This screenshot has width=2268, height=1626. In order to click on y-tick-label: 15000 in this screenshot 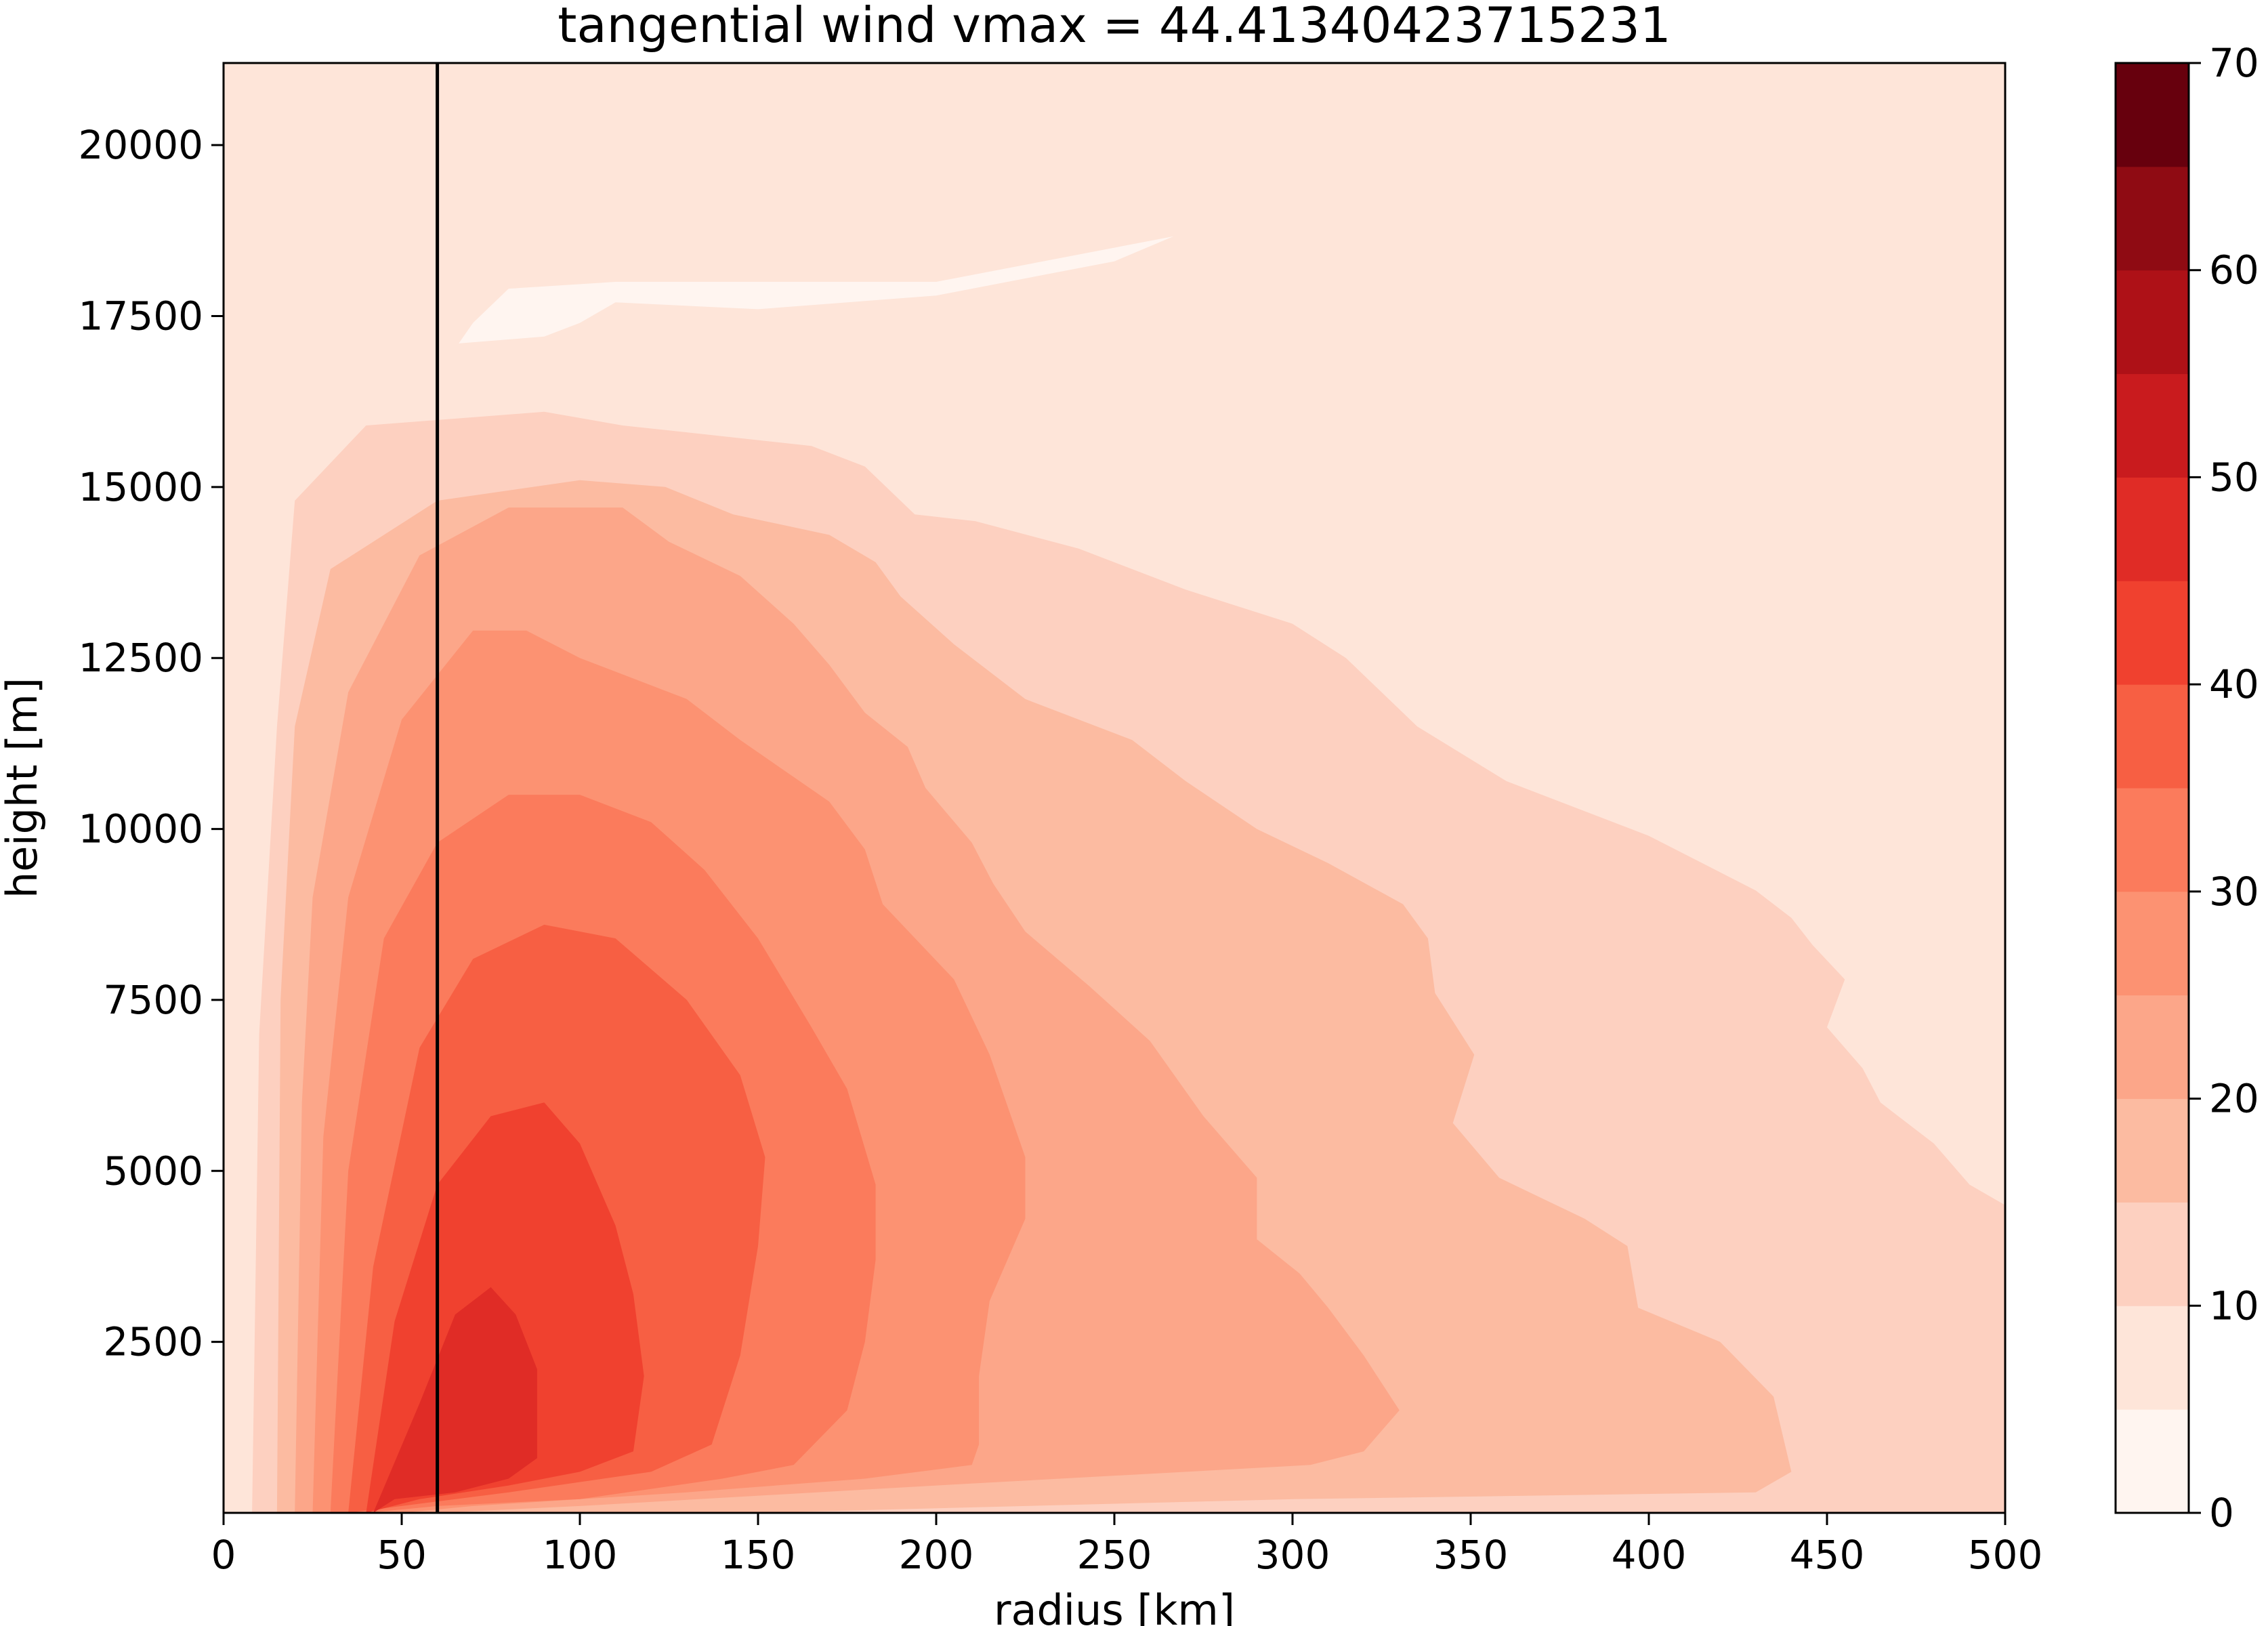, I will do `click(140, 487)`.